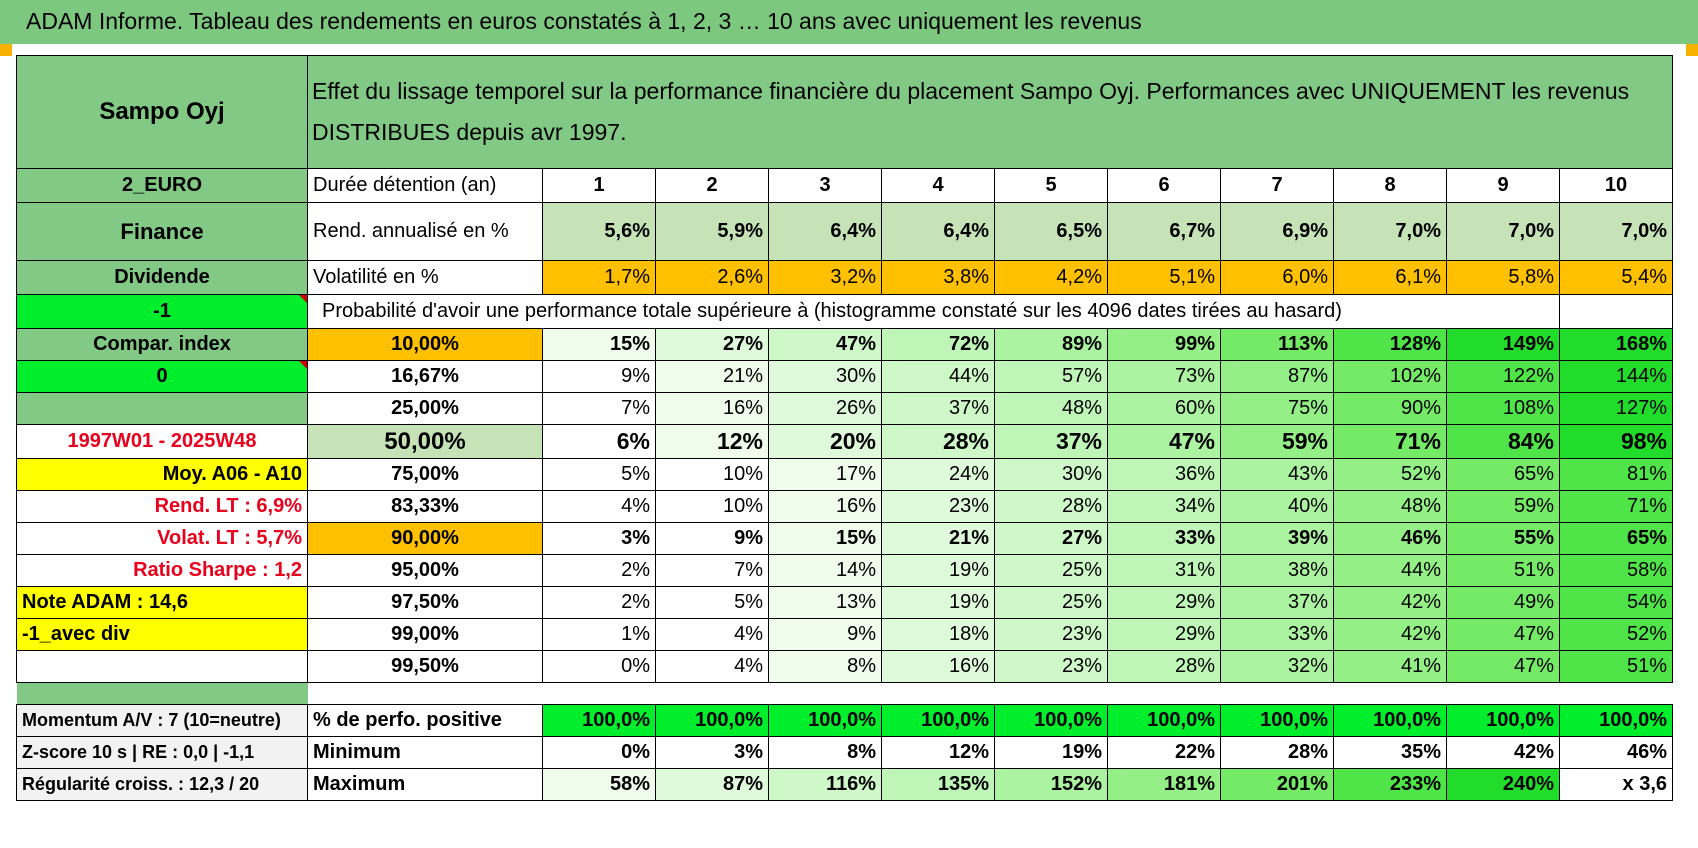 The image size is (1698, 848). Describe the element at coordinates (1051, 277) in the screenshot. I see `volatility-value: 4,2%` at that location.